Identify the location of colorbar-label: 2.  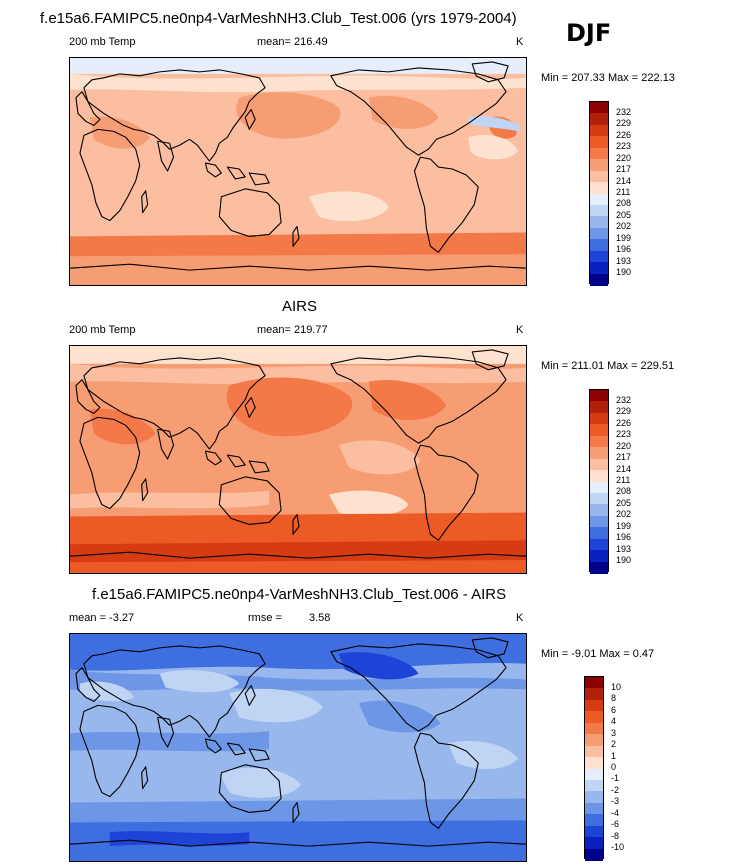
(614, 744).